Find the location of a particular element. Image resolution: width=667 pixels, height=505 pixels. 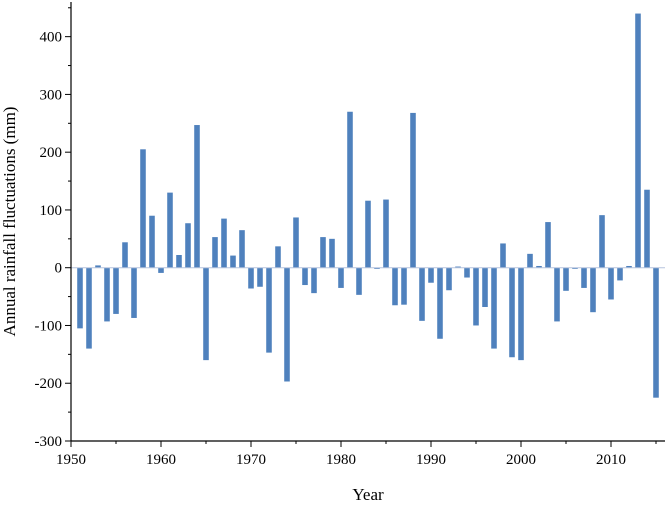

x-axis-title: Year is located at coordinates (368, 494).